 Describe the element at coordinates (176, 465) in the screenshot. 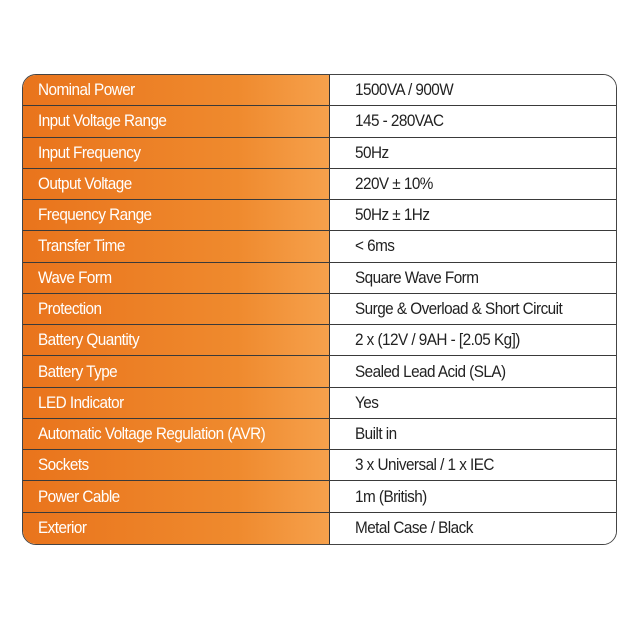

I see `spec-label-cell: Sockets` at that location.